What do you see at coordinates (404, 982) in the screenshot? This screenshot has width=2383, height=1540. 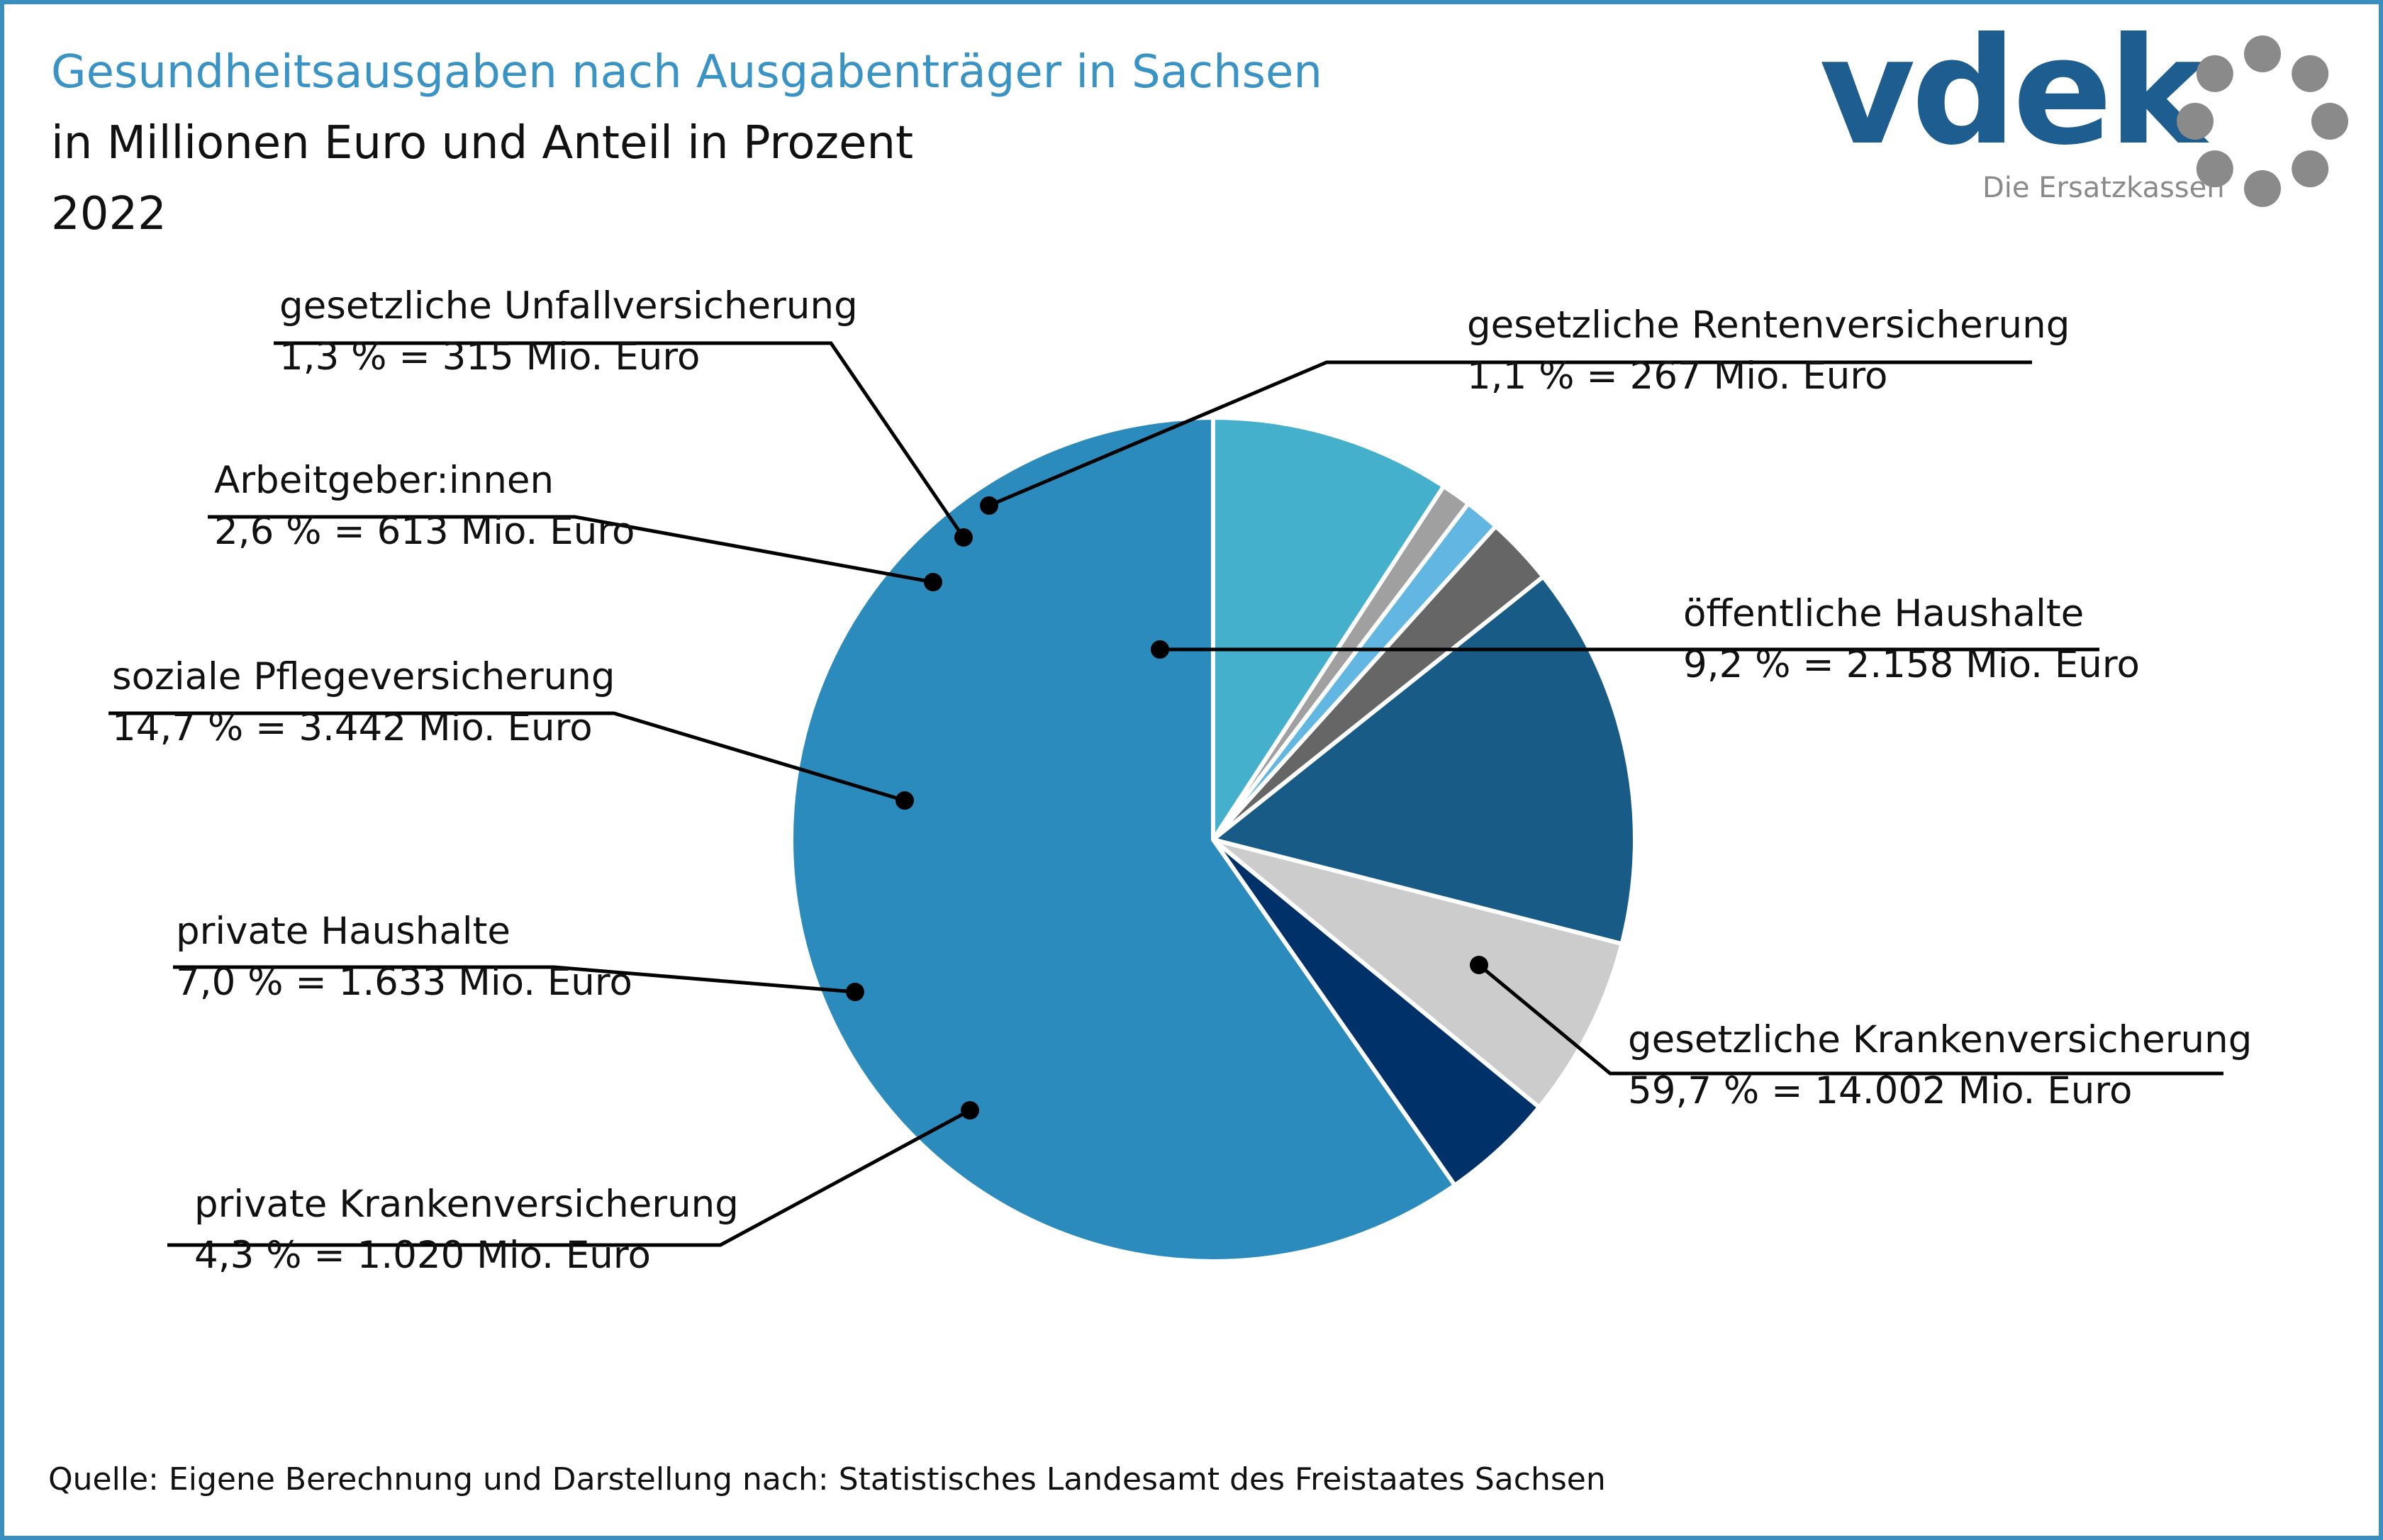 I see `slice-value-label: 7,0 % = 1.633 Mio. Euro` at bounding box center [404, 982].